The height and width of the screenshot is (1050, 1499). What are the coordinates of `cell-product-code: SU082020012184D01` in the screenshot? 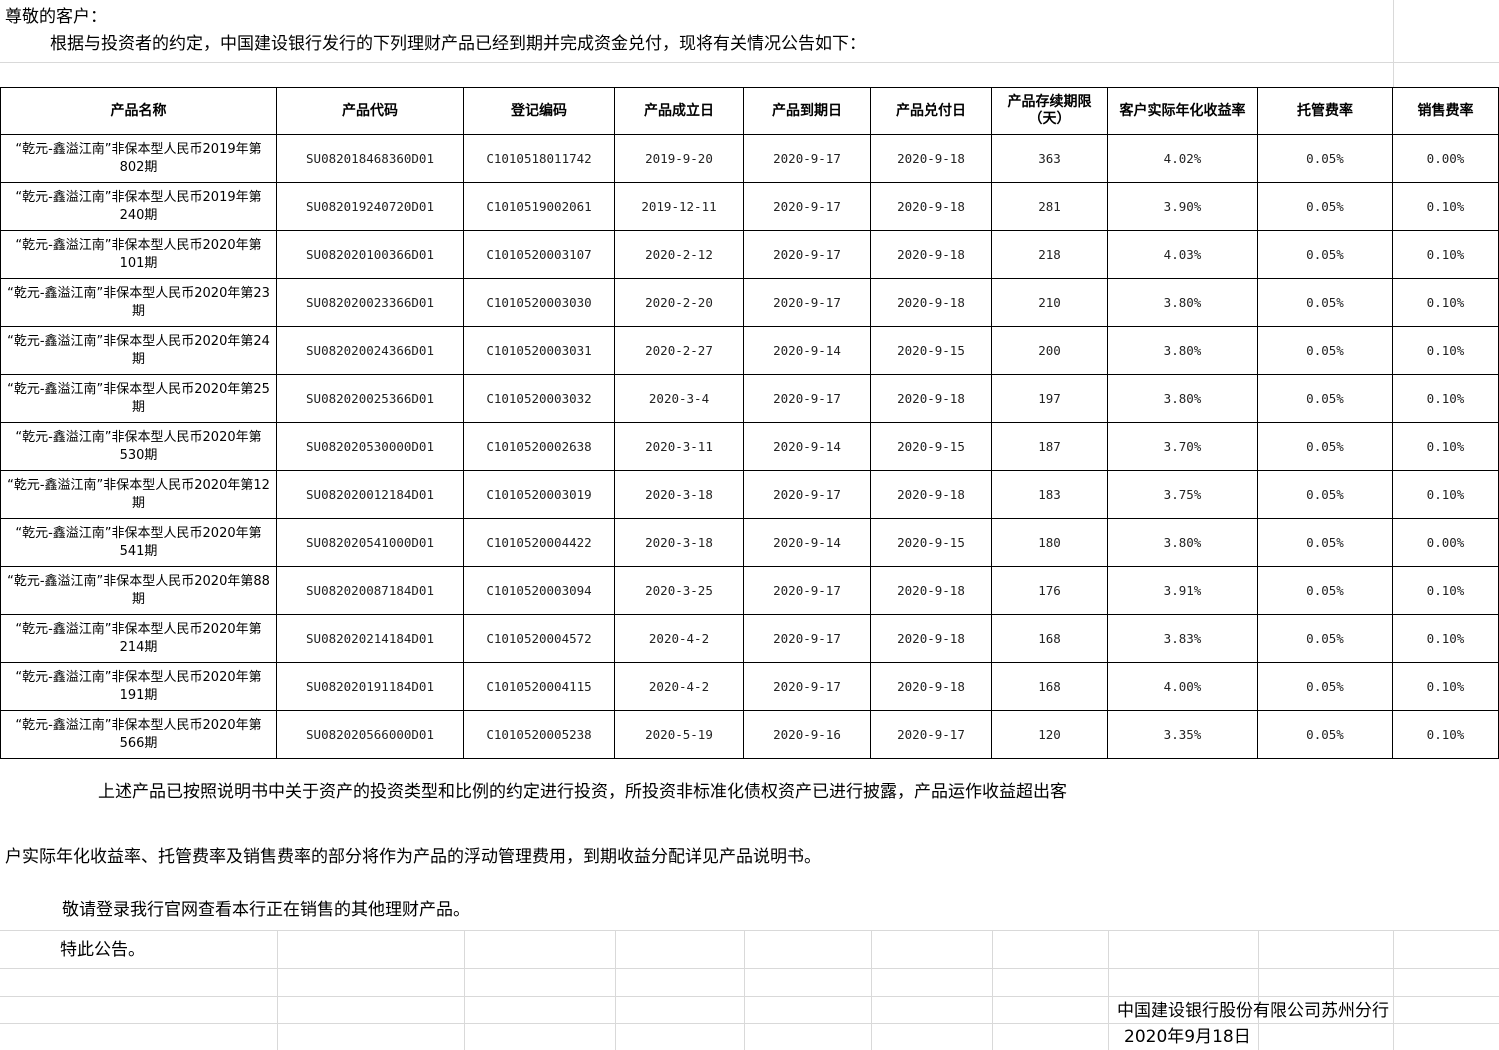 It's located at (370, 495).